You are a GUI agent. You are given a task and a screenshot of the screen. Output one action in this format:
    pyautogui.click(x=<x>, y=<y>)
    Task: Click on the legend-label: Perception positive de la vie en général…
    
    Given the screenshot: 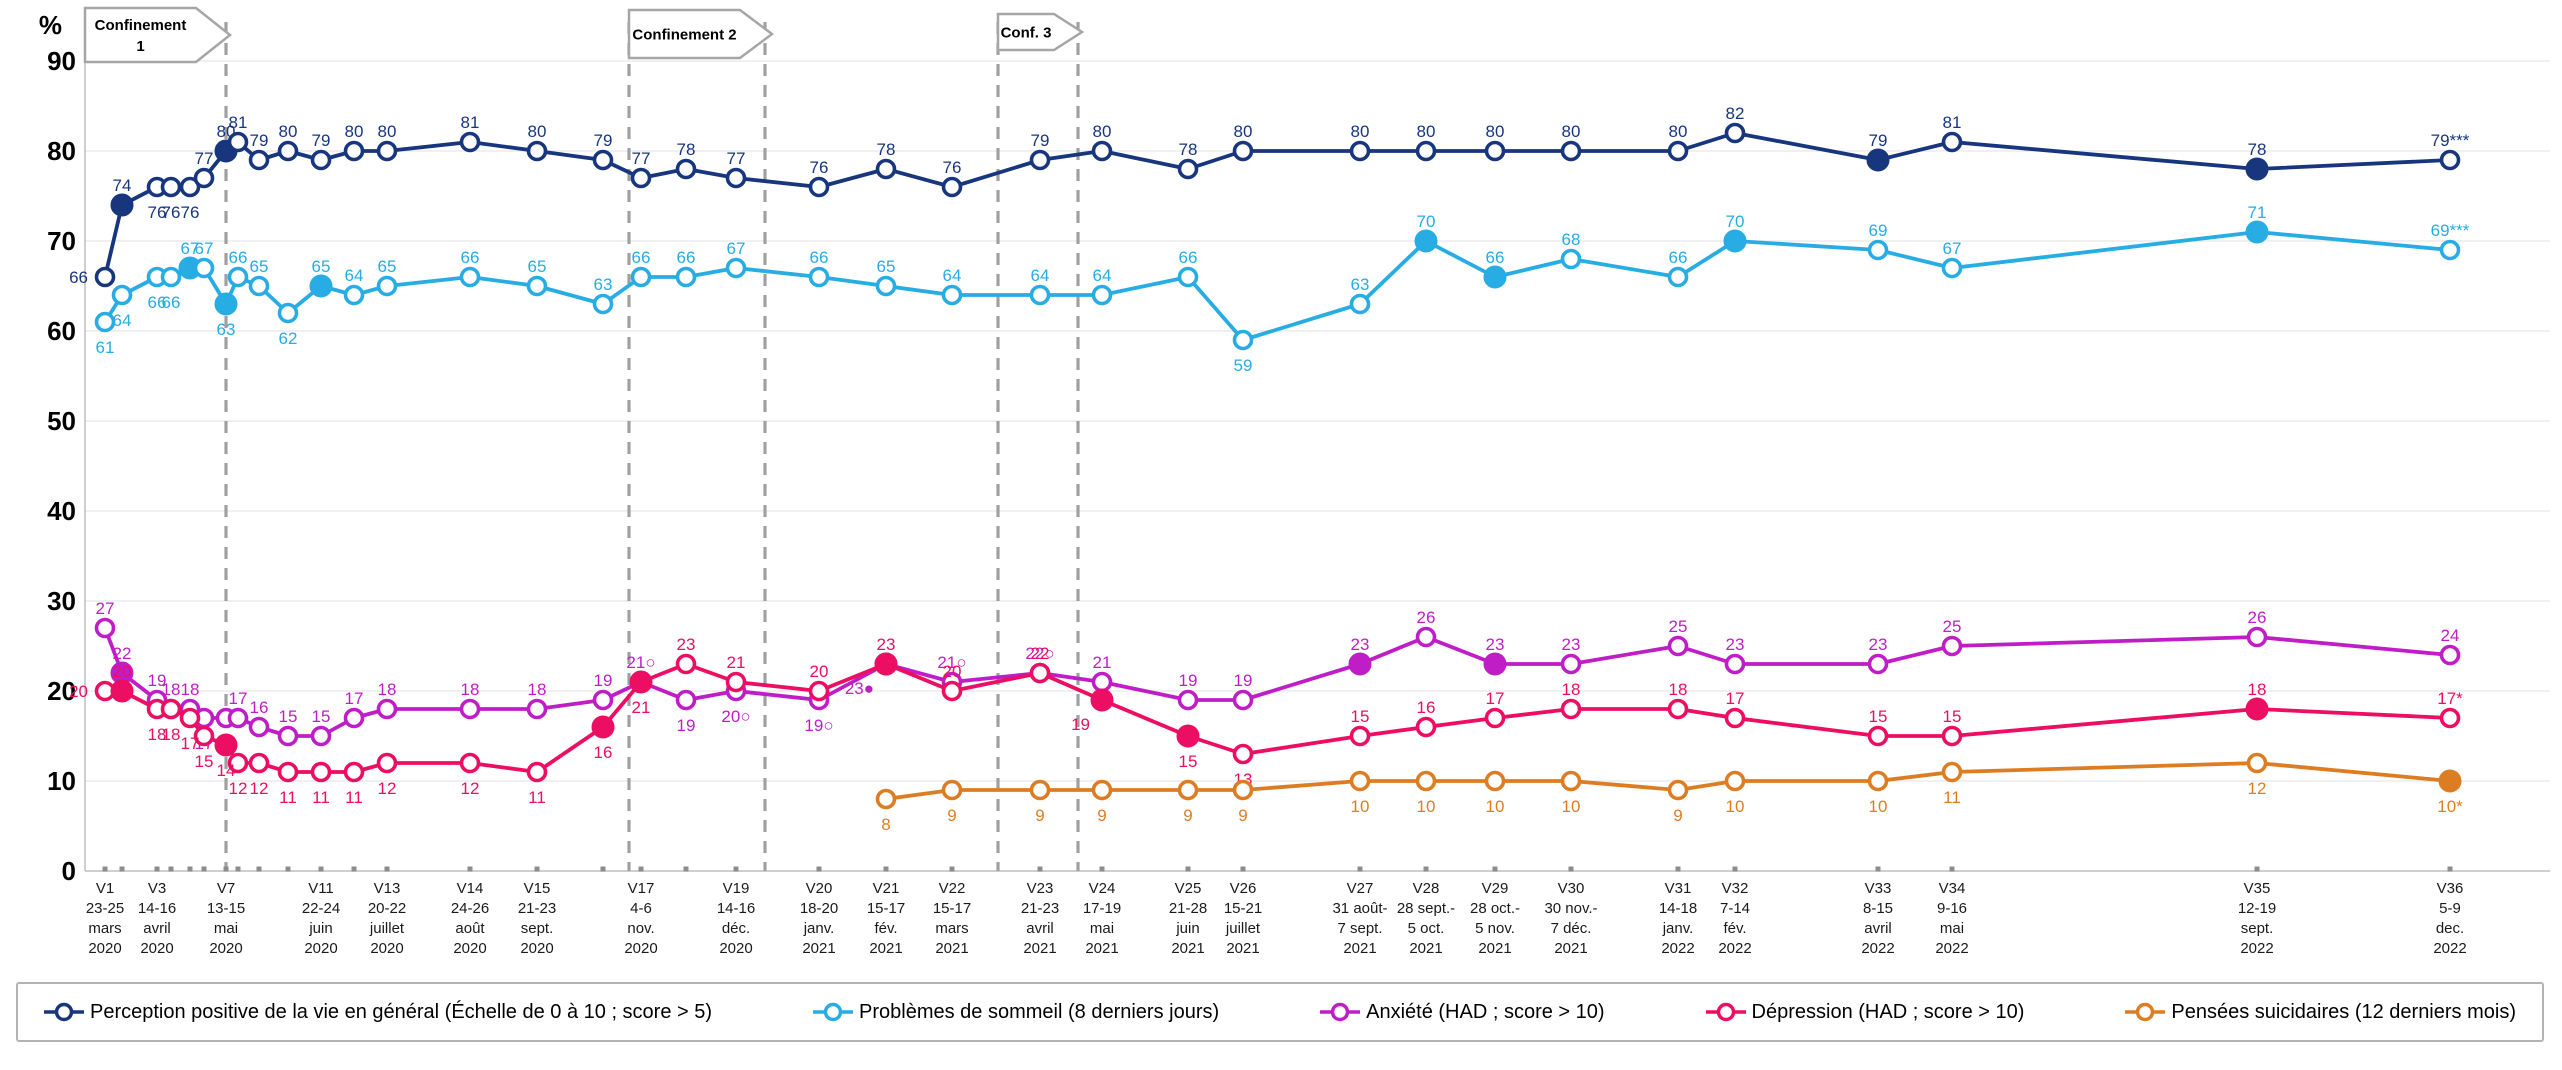 What is the action you would take?
    pyautogui.click(x=401, y=1011)
    